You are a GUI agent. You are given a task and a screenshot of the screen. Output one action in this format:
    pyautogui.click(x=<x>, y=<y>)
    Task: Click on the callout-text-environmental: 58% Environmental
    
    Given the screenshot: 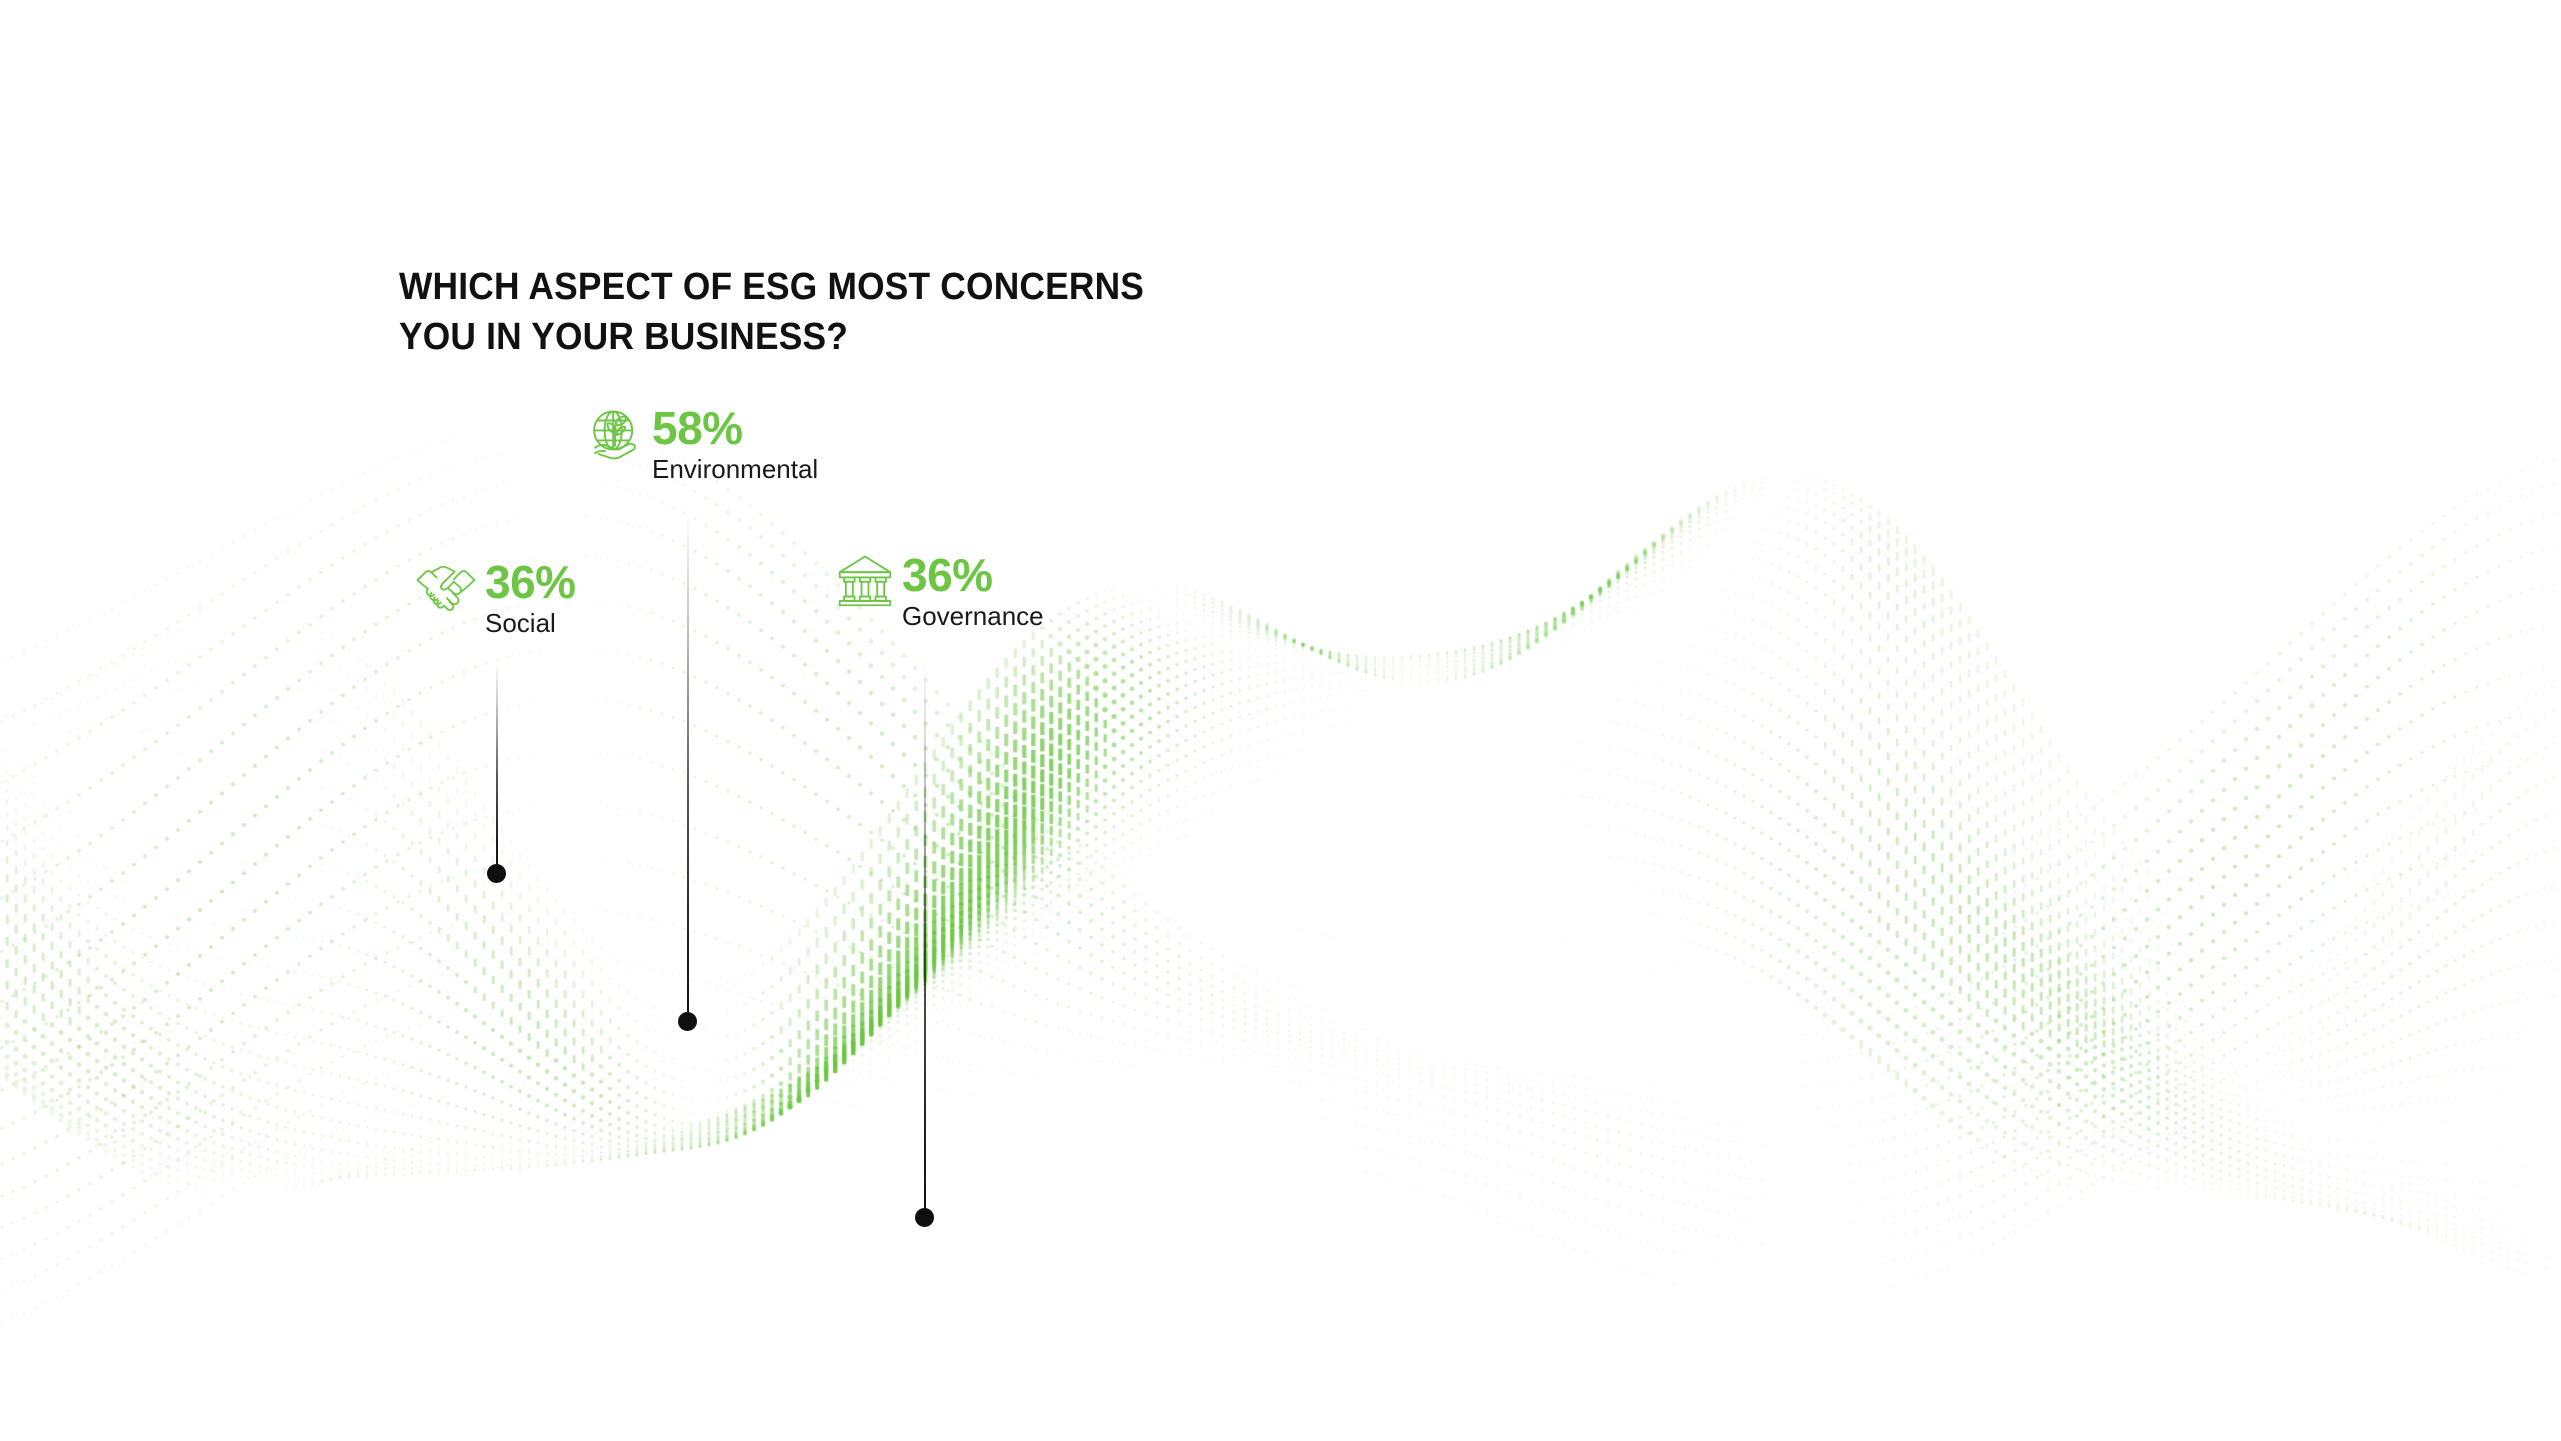 What is the action you would take?
    pyautogui.click(x=735, y=443)
    